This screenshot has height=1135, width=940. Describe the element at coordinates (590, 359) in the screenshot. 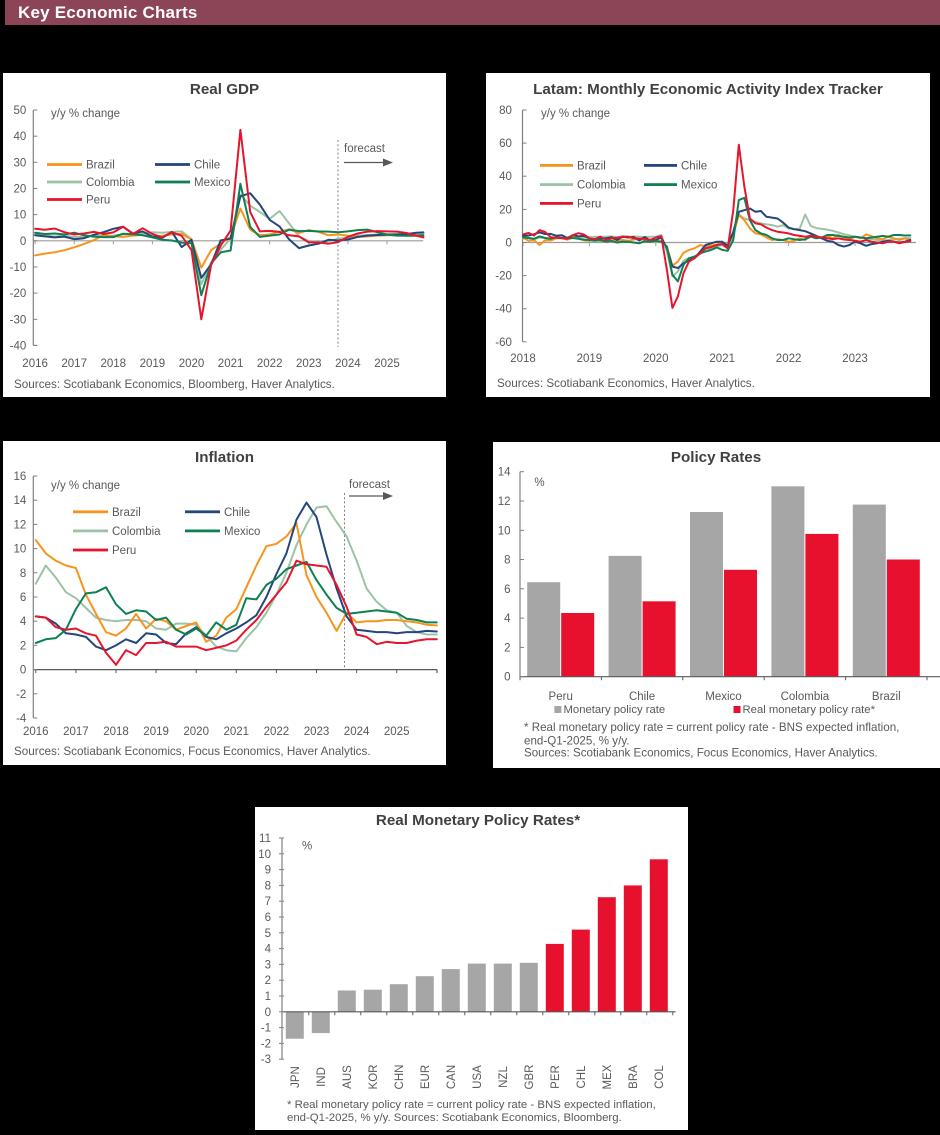

I see `svg-text: 2019` at that location.